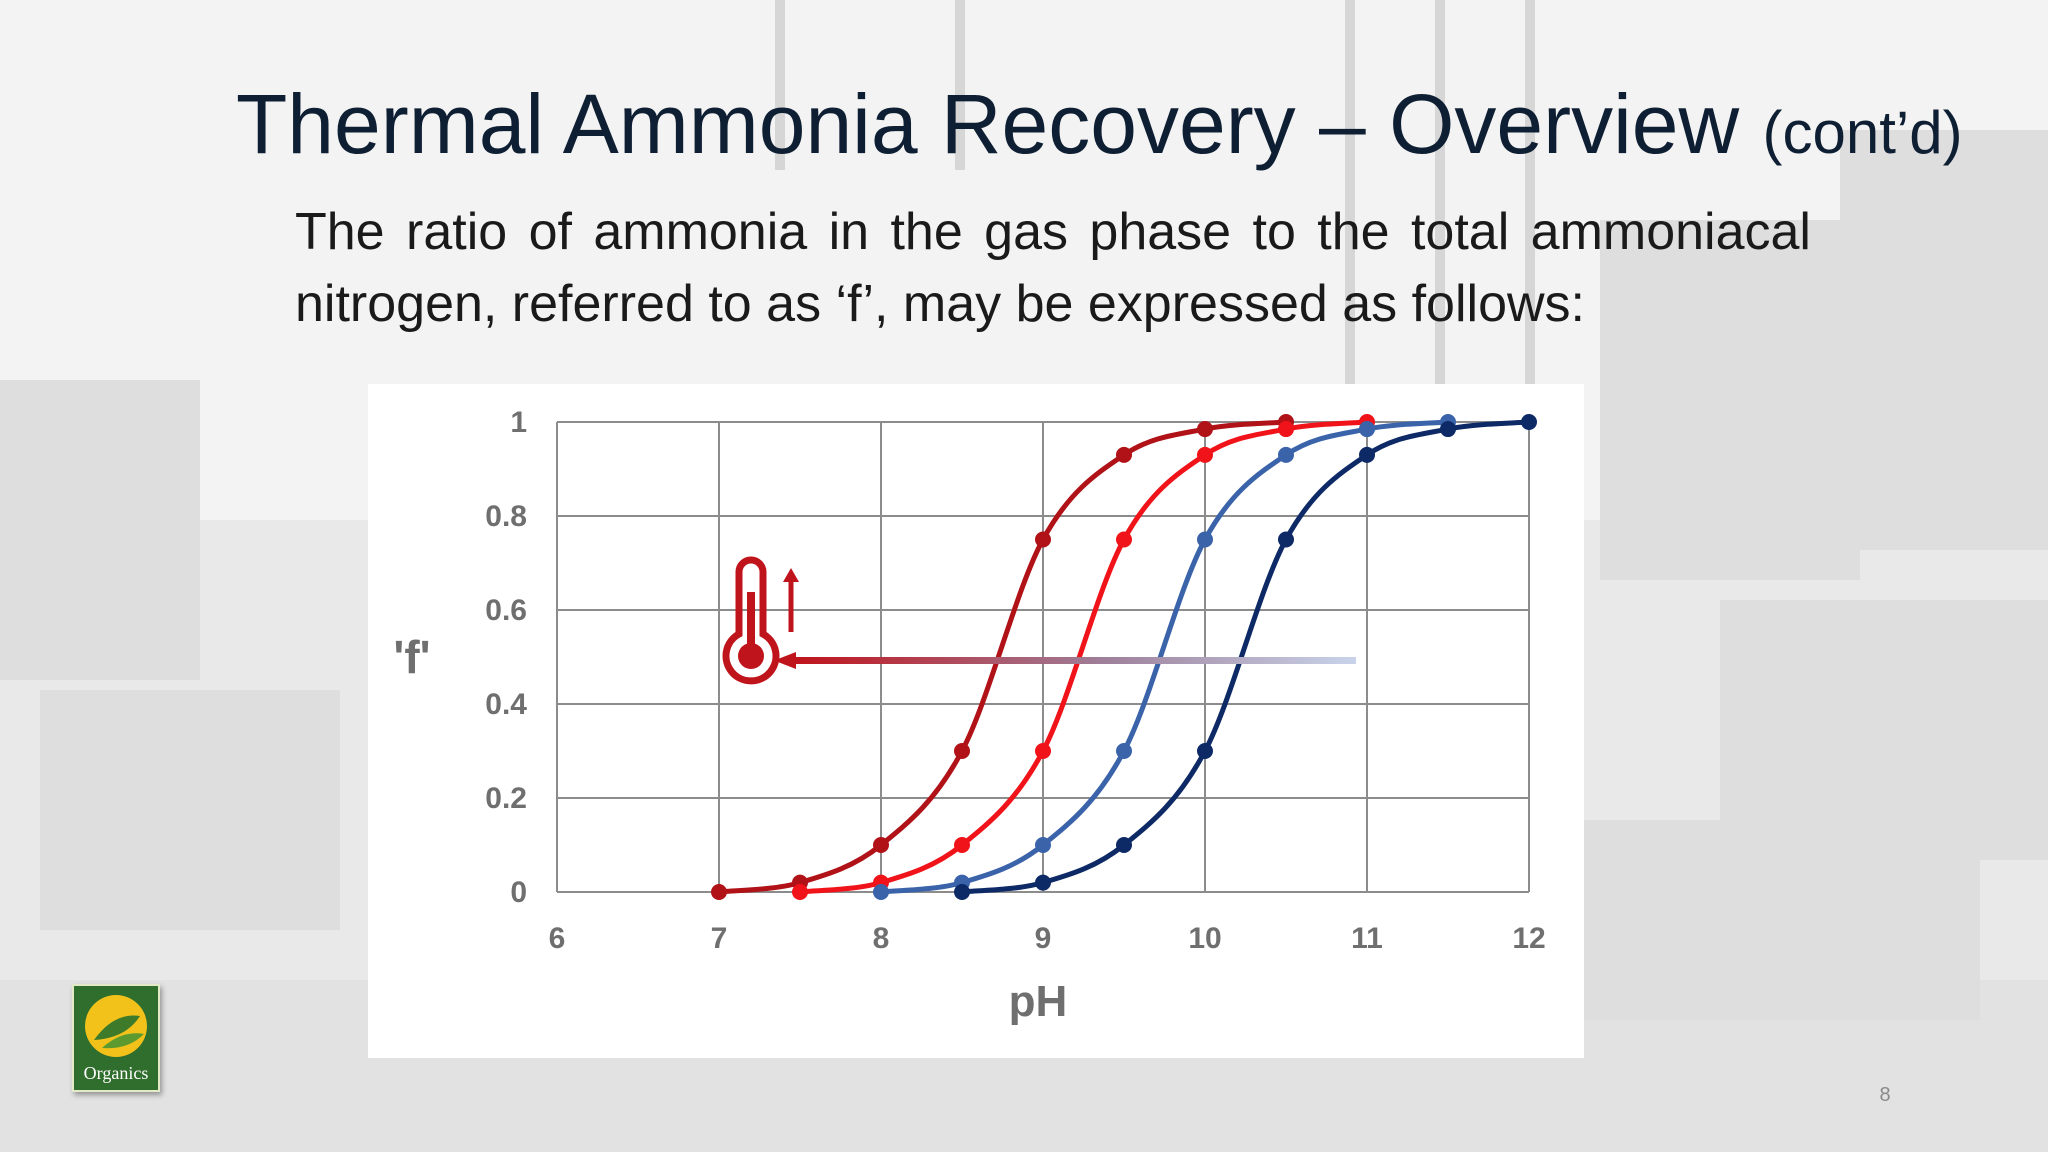  I want to click on thermometer-outline, so click(751, 620).